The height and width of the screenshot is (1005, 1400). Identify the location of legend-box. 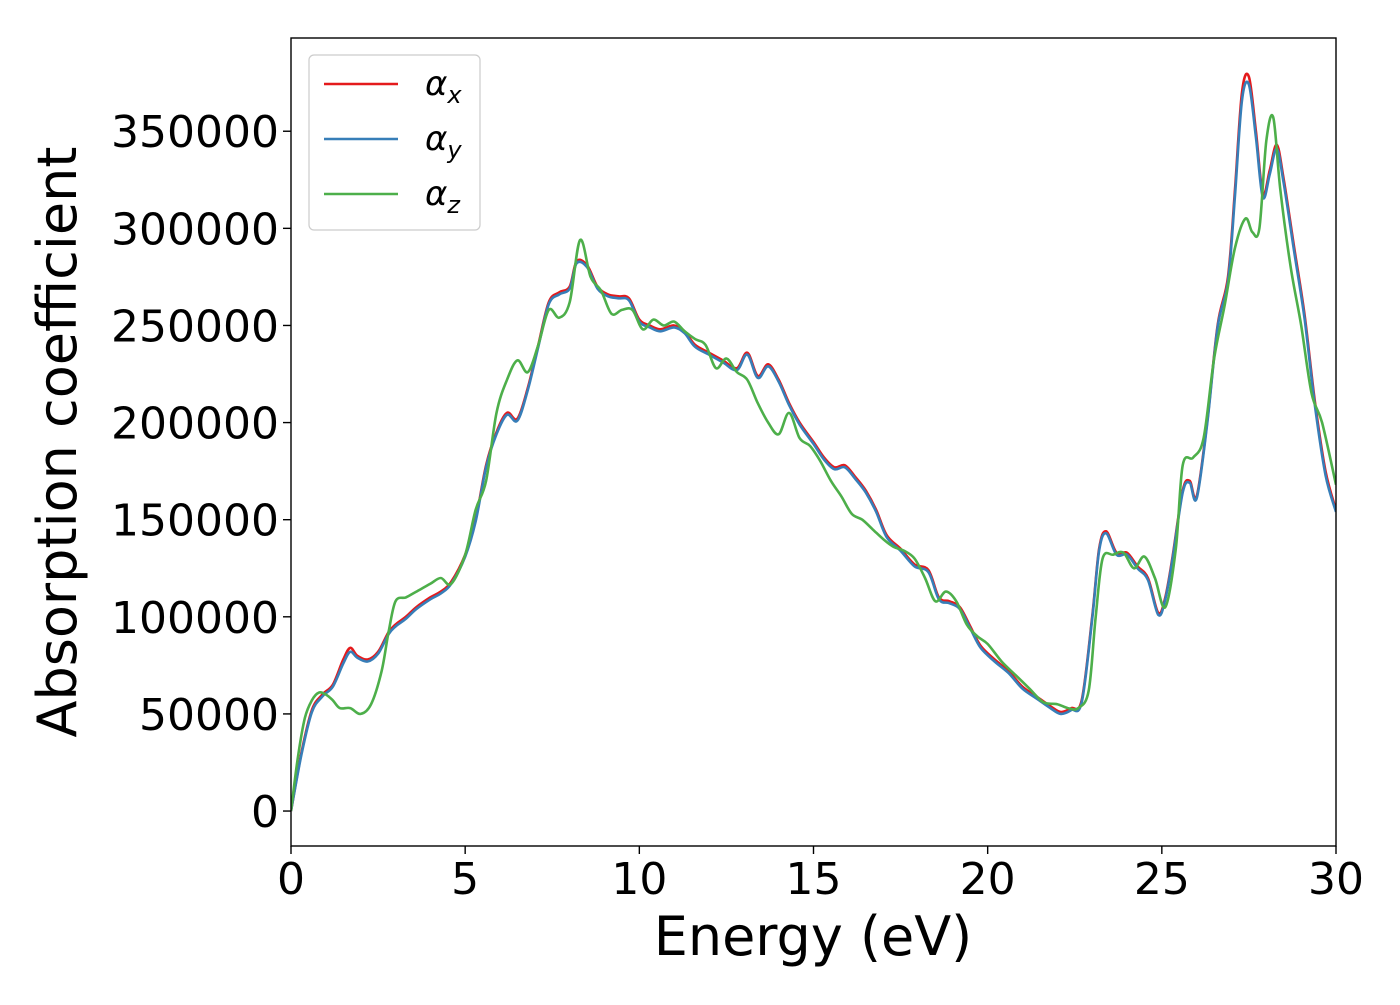
(394, 142).